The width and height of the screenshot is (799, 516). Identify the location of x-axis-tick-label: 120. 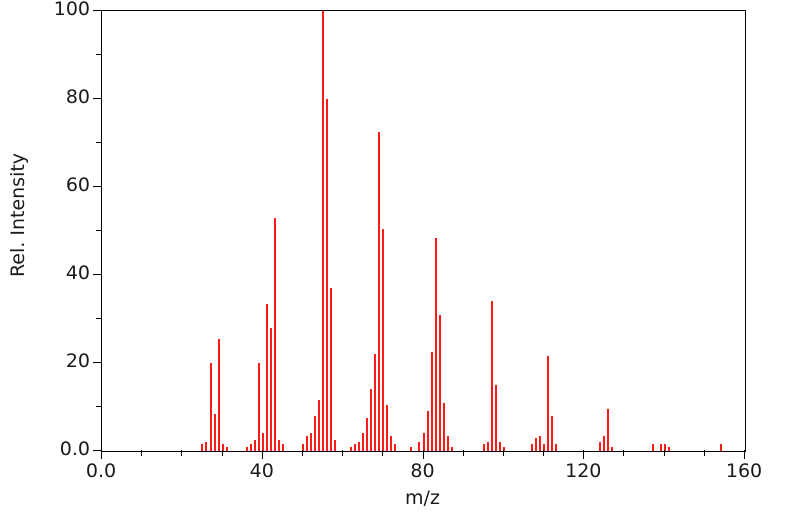
(583, 471).